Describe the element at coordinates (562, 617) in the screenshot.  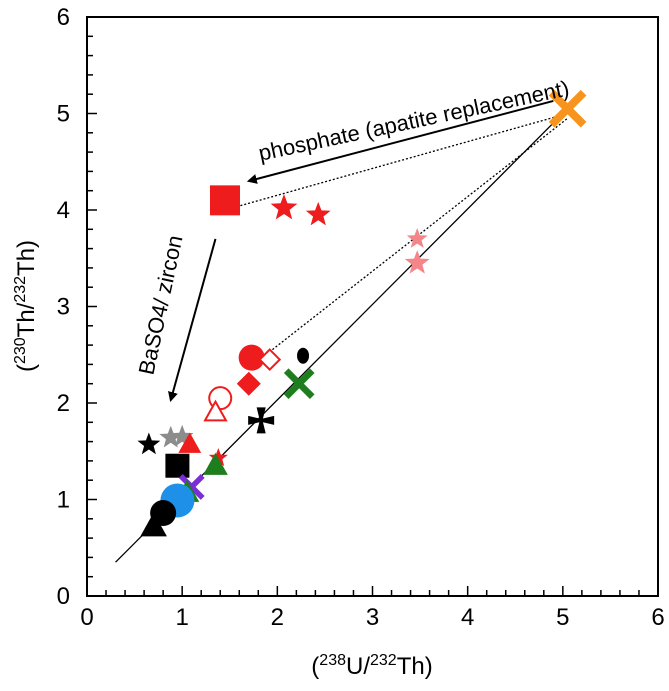
I see `x-tick-label: 5` at that location.